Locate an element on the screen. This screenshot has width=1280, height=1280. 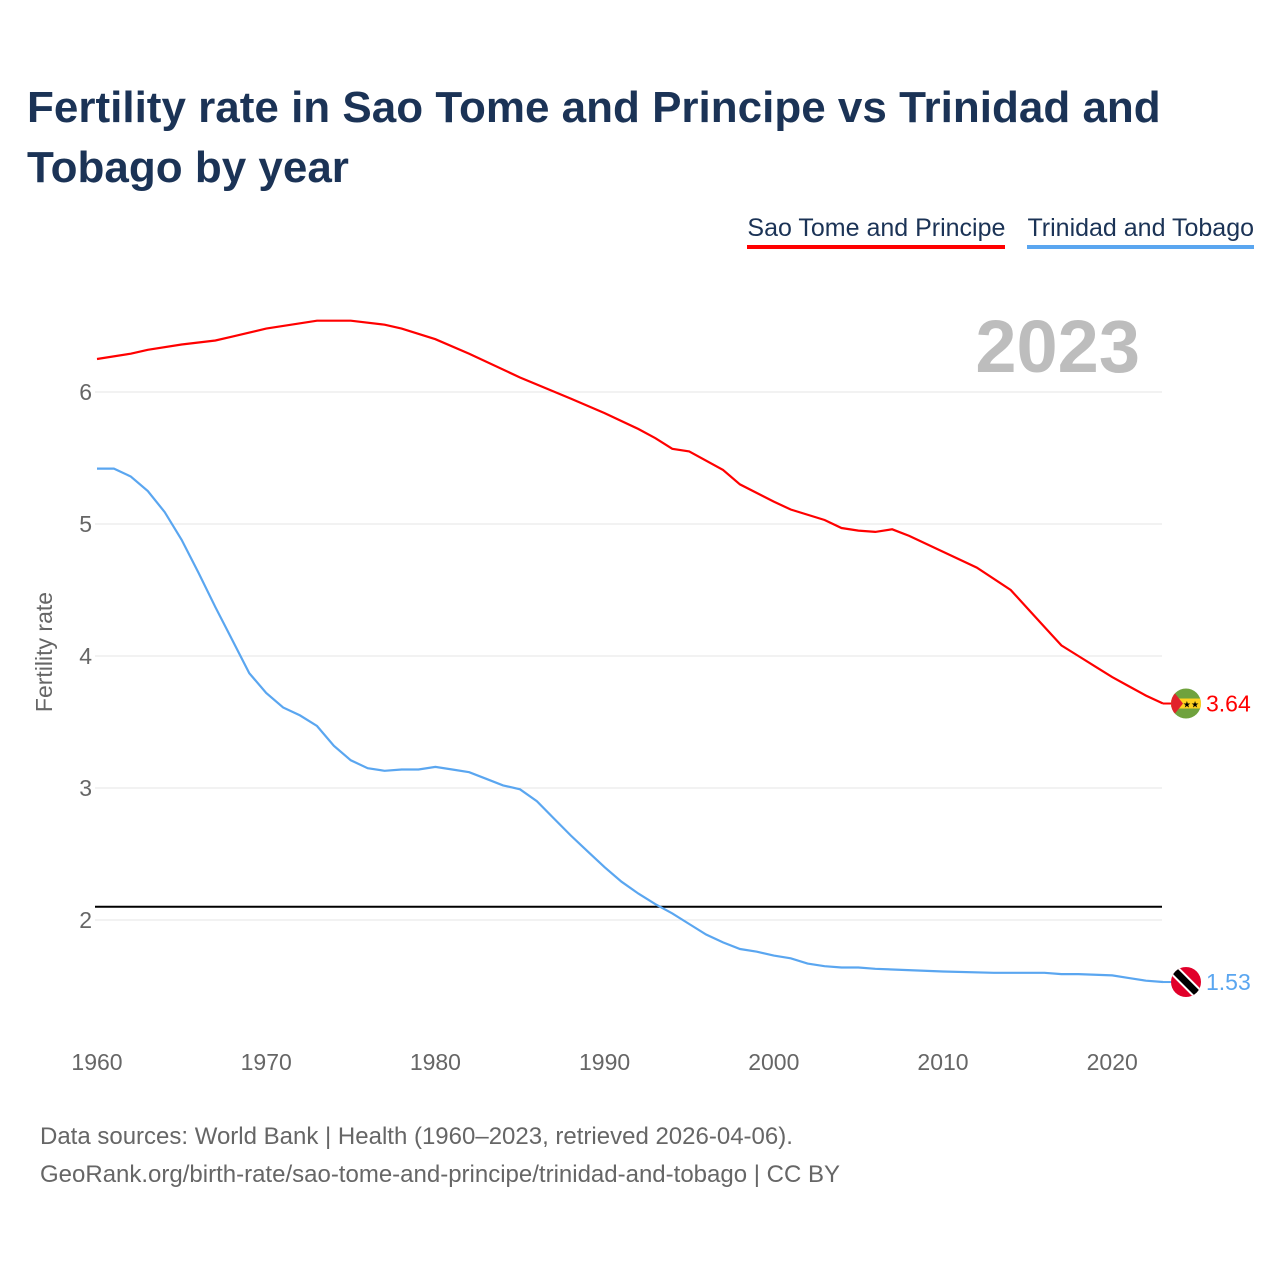
sao-tome-flag-icon: ★★ is located at coordinates (1186, 703).